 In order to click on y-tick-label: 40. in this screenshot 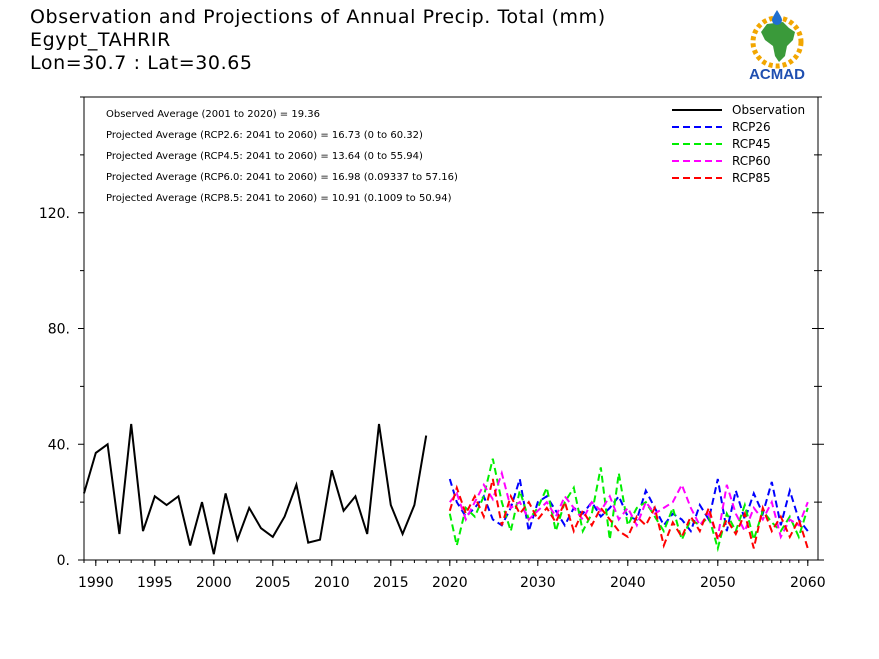, I will do `click(59, 445)`.